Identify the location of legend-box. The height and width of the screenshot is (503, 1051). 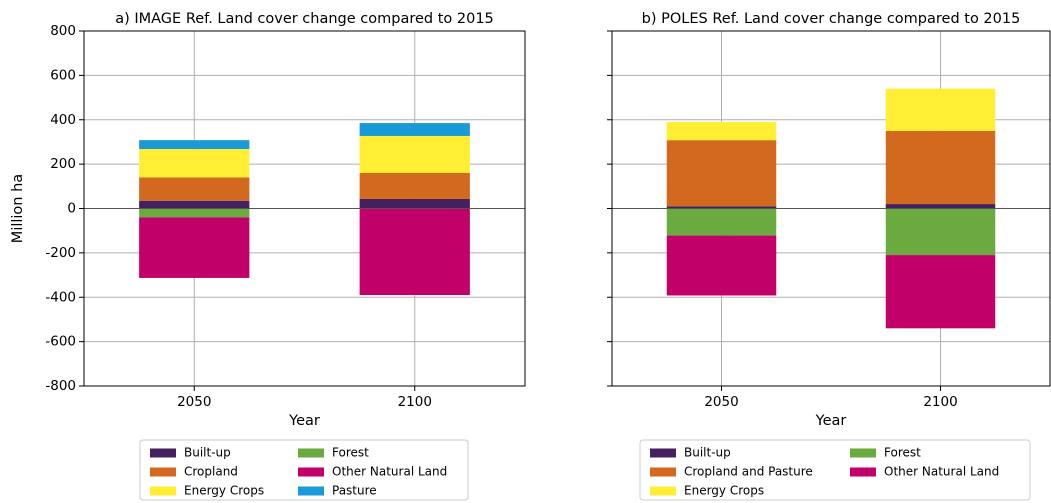
(835, 470).